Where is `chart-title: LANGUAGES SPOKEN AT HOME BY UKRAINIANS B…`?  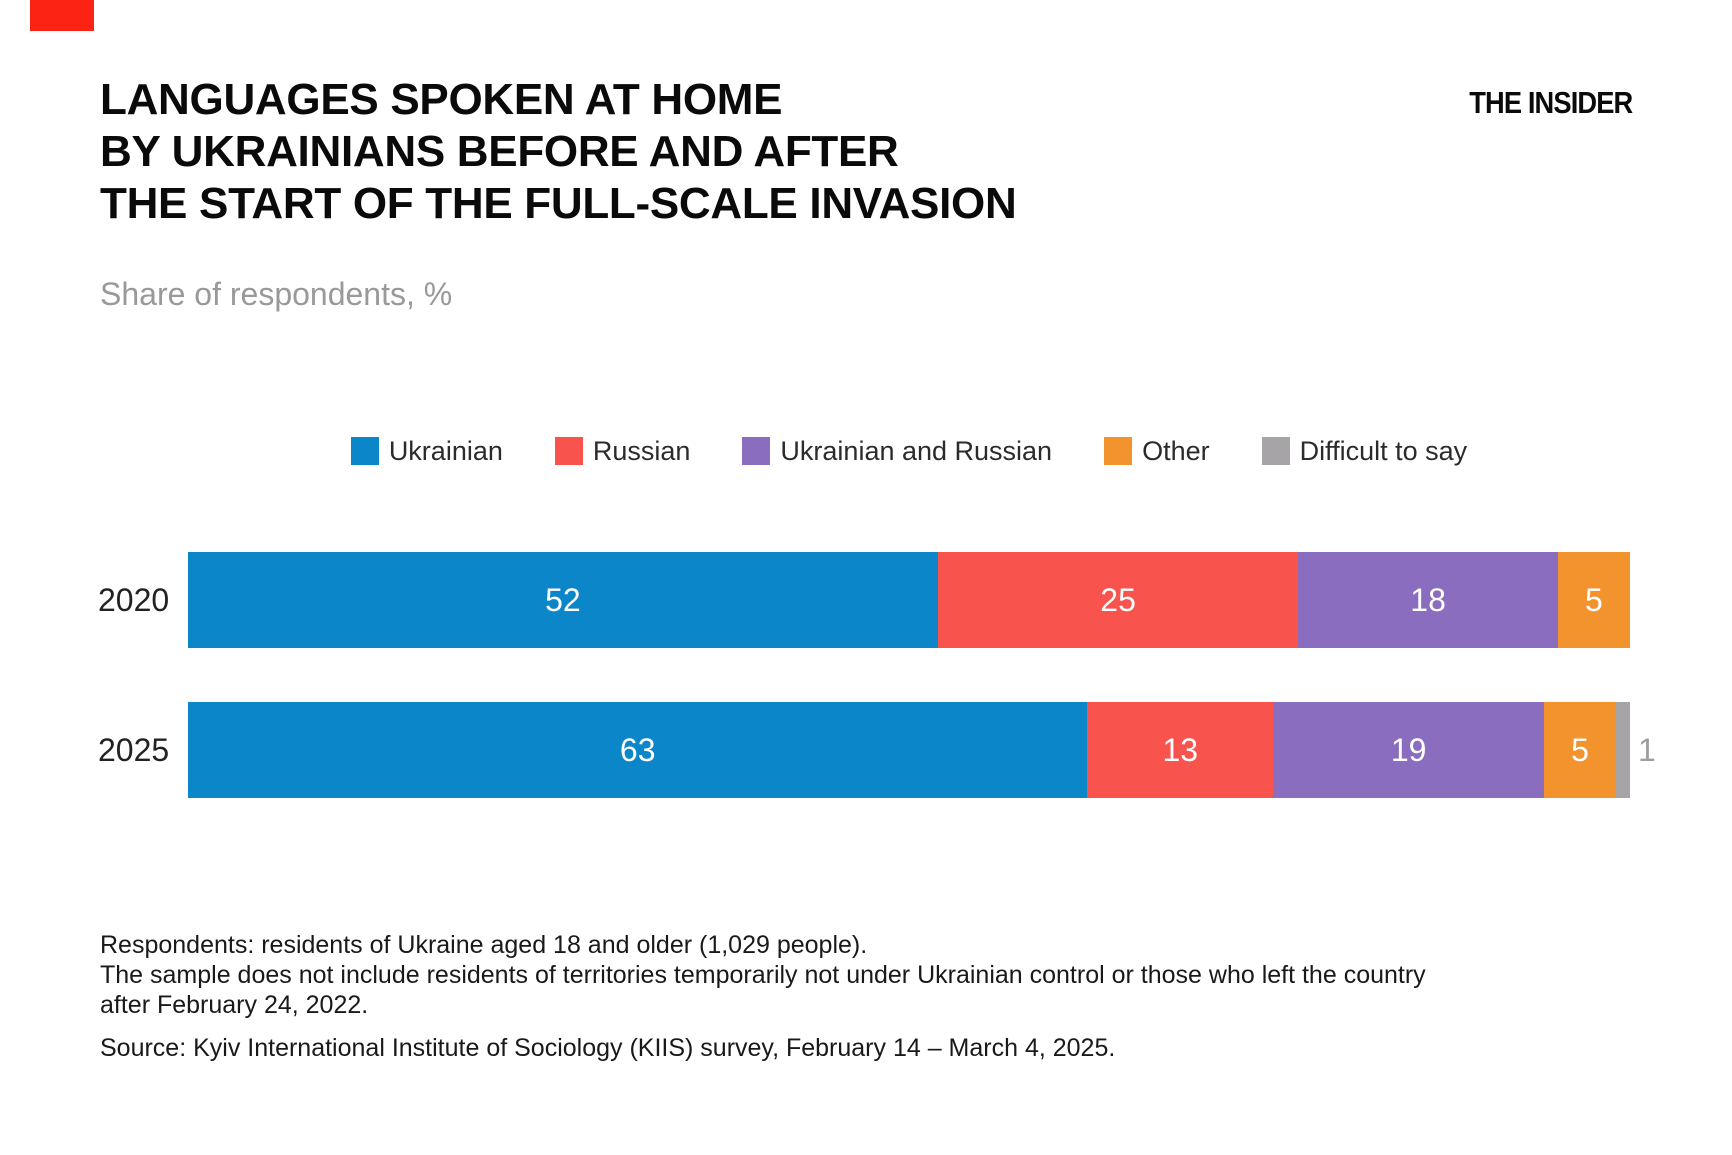 chart-title: LANGUAGES SPOKEN AT HOME BY UKRAINIANS B… is located at coordinates (558, 152).